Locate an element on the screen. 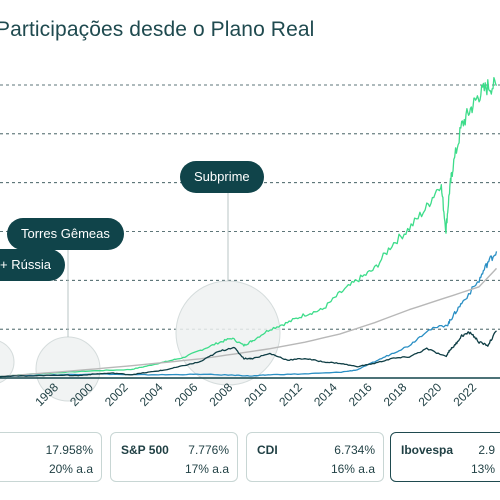  x-tick-label: 2020 is located at coordinates (430, 394).